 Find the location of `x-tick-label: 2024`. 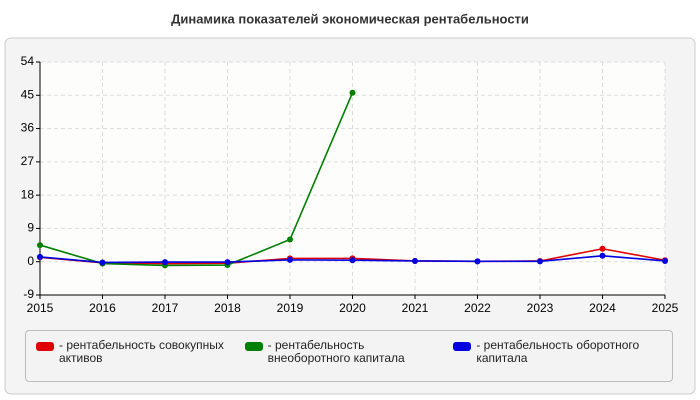

x-tick-label: 2024 is located at coordinates (602, 308).